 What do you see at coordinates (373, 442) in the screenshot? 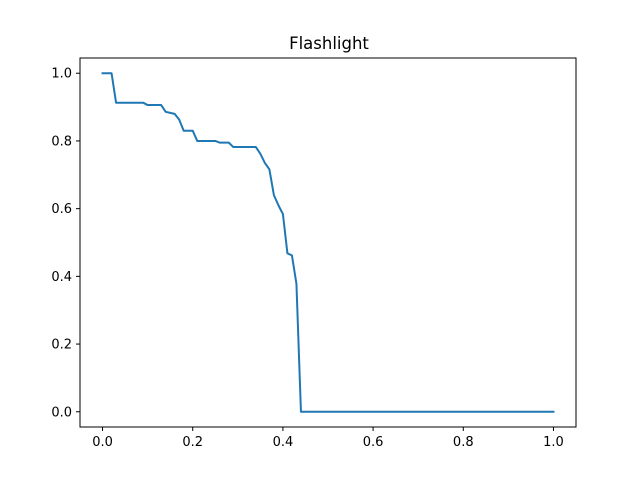
I see `x-tick-label: 0.6` at bounding box center [373, 442].